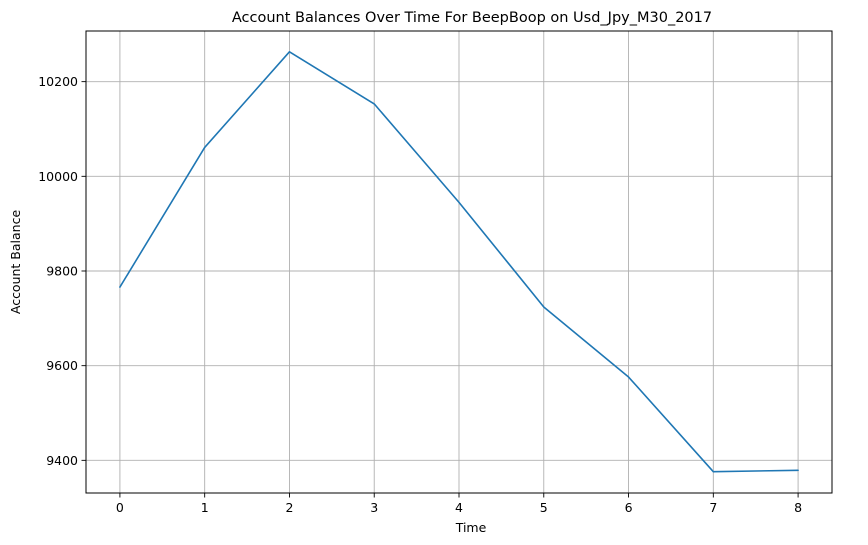 This screenshot has width=868, height=545. I want to click on x-tick-label: 7, so click(713, 507).